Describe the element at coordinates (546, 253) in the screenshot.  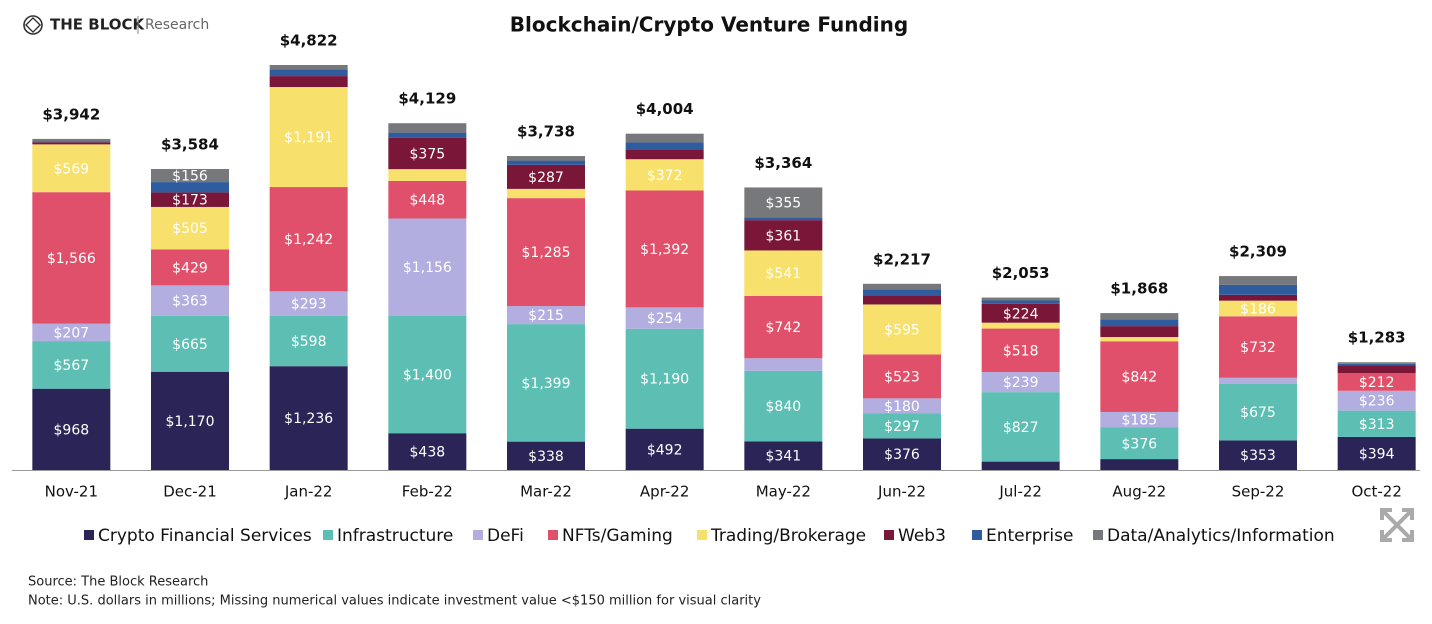
I see `value-label: $1,285` at that location.